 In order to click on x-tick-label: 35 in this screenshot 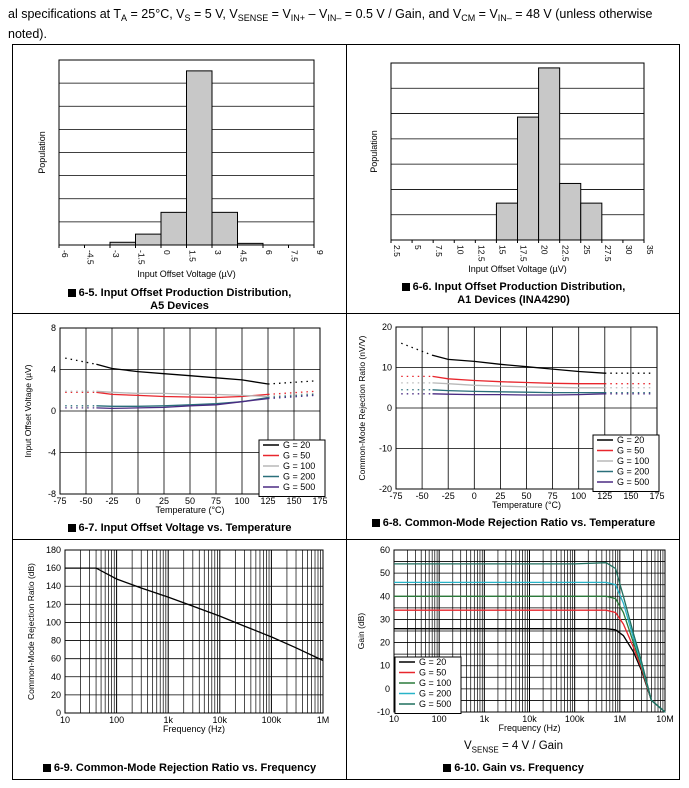, I will do `click(650, 250)`.